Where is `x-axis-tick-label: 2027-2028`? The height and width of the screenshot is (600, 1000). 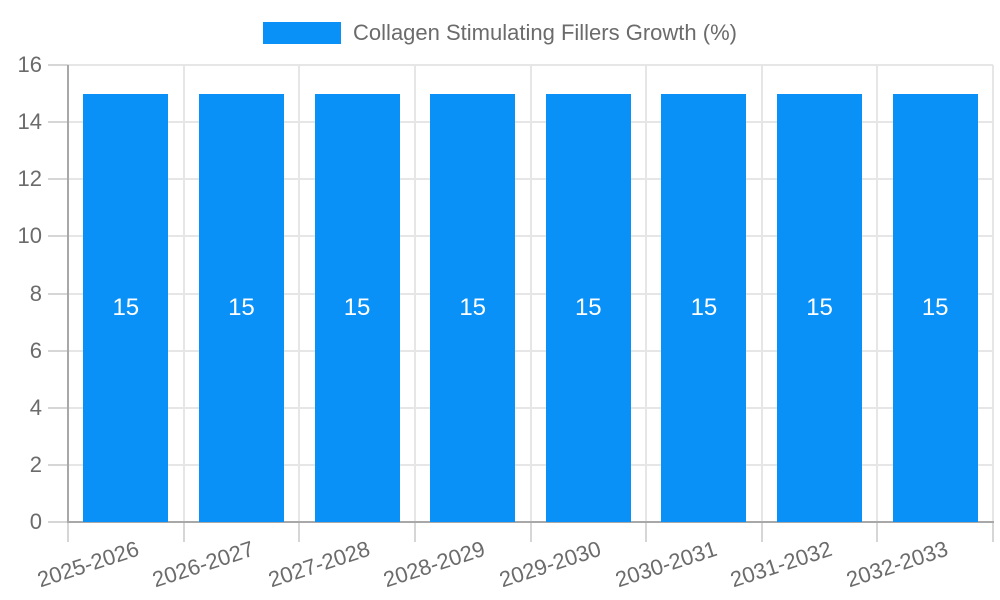
x-axis-tick-label: 2027-2028 is located at coordinates (318, 564).